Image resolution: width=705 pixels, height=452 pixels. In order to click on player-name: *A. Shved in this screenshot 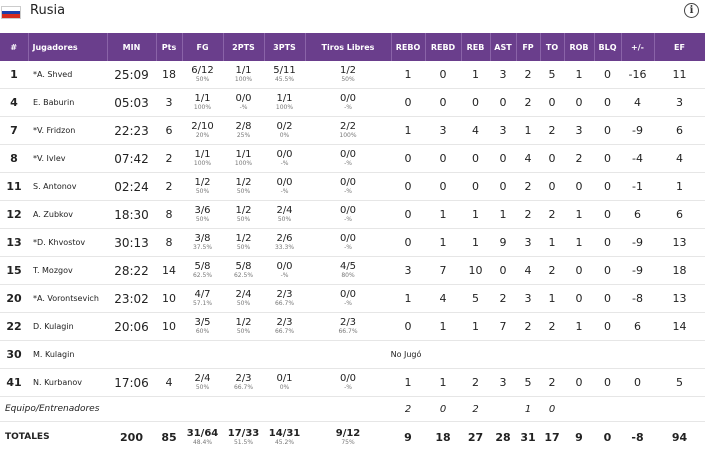, I will do `click(67, 75)`.